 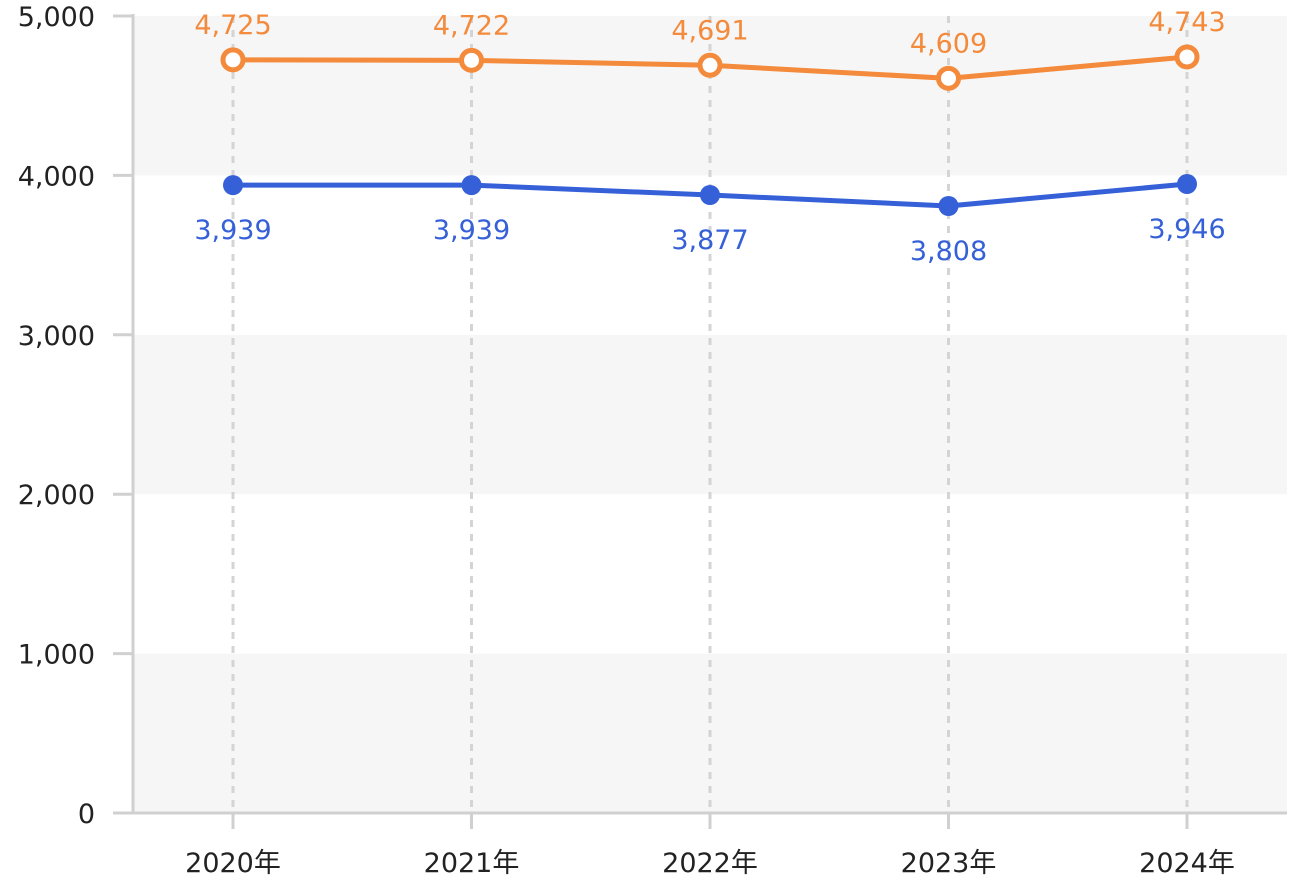 I want to click on x-tick-label: 2023年, so click(x=949, y=862).